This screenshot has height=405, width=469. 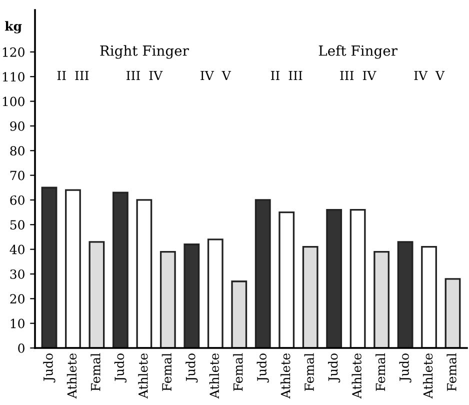 What do you see at coordinates (17, 274) in the screenshot?
I see `y-tick-label: 30` at bounding box center [17, 274].